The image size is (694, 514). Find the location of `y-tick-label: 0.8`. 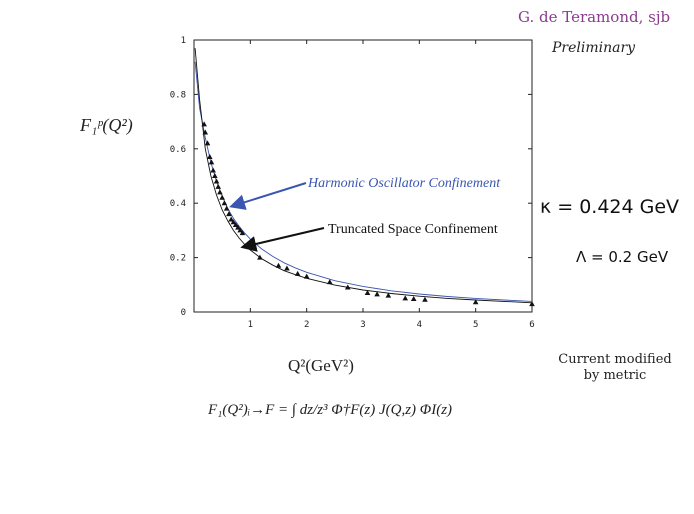

y-tick-label: 0.8 is located at coordinates (178, 95).